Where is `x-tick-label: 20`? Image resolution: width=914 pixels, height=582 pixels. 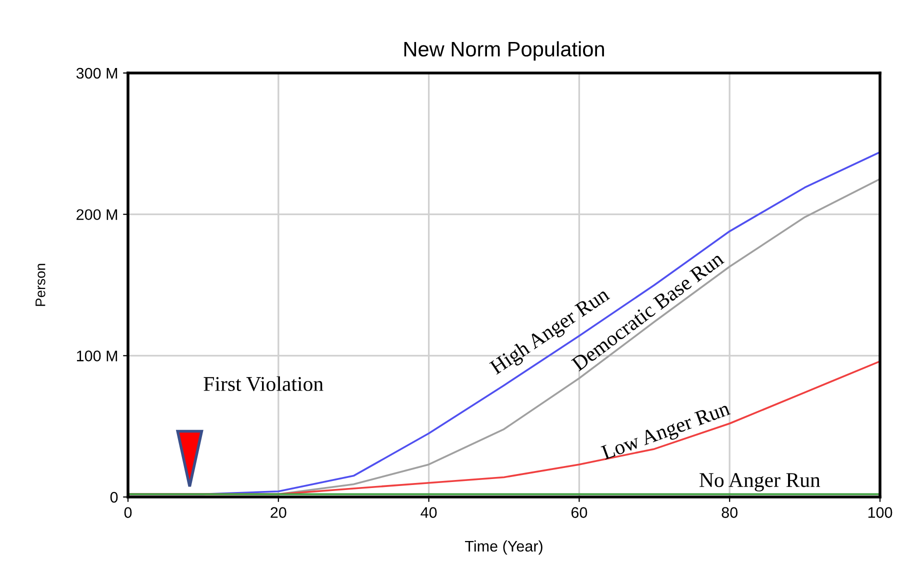 x-tick-label: 20 is located at coordinates (278, 512).